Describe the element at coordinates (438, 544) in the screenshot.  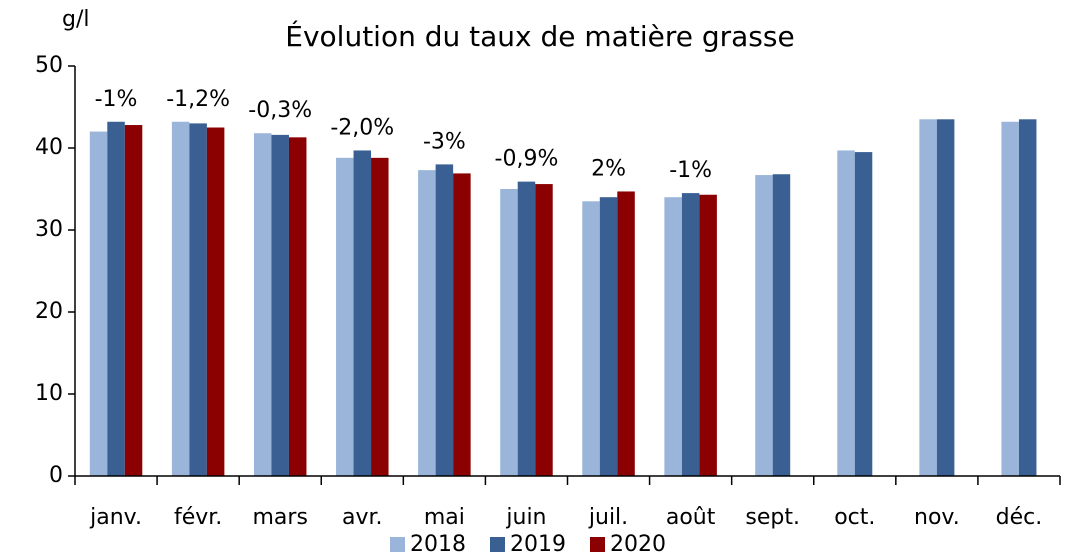
I see `legend-label: 2018` at that location.